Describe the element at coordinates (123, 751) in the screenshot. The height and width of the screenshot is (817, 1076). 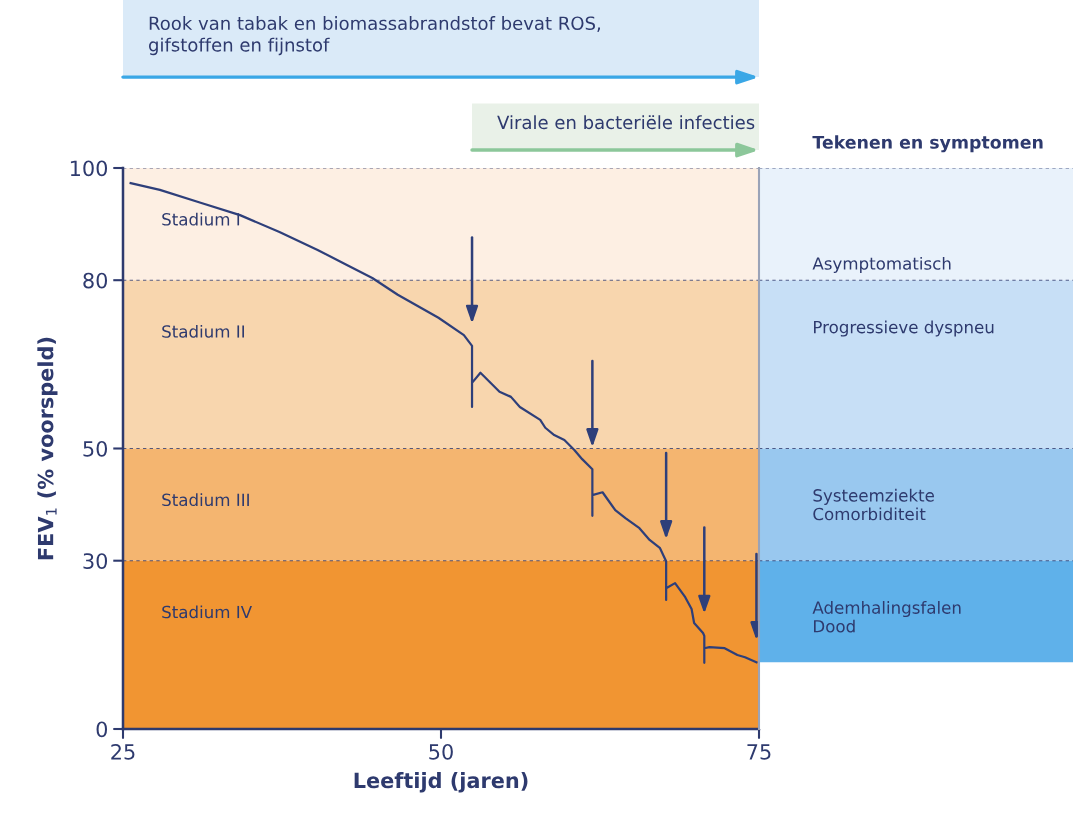
I see `x-tick-label: 25` at that location.